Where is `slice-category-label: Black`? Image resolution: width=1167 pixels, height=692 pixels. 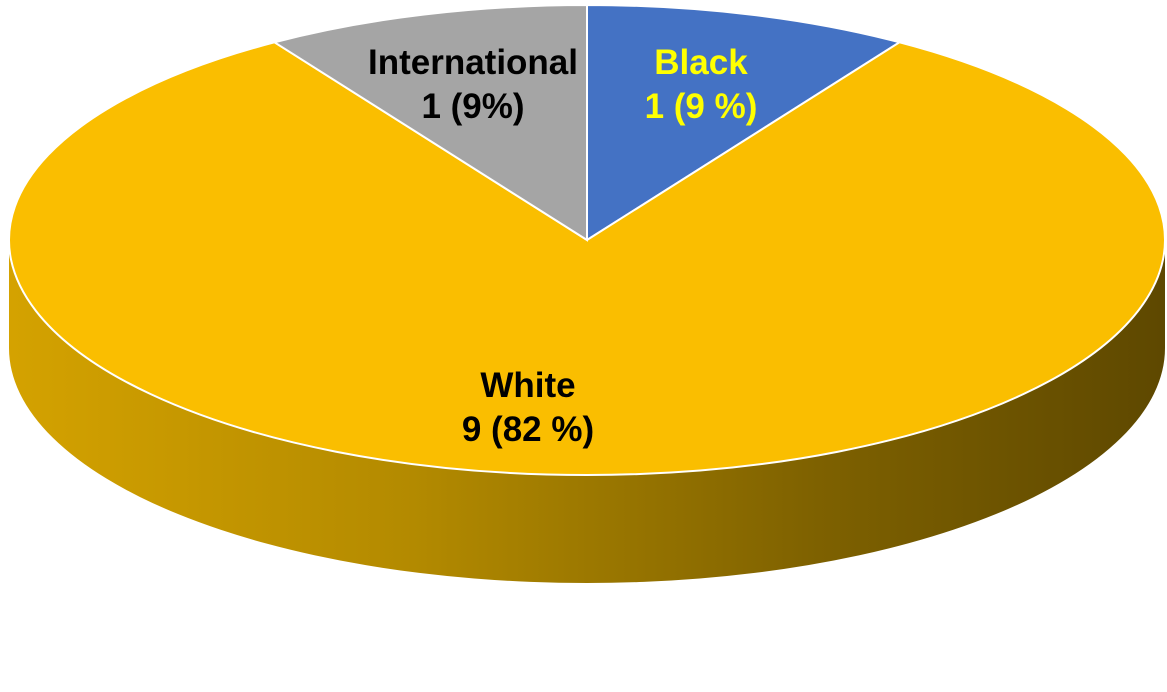 slice-category-label: Black is located at coordinates (701, 62).